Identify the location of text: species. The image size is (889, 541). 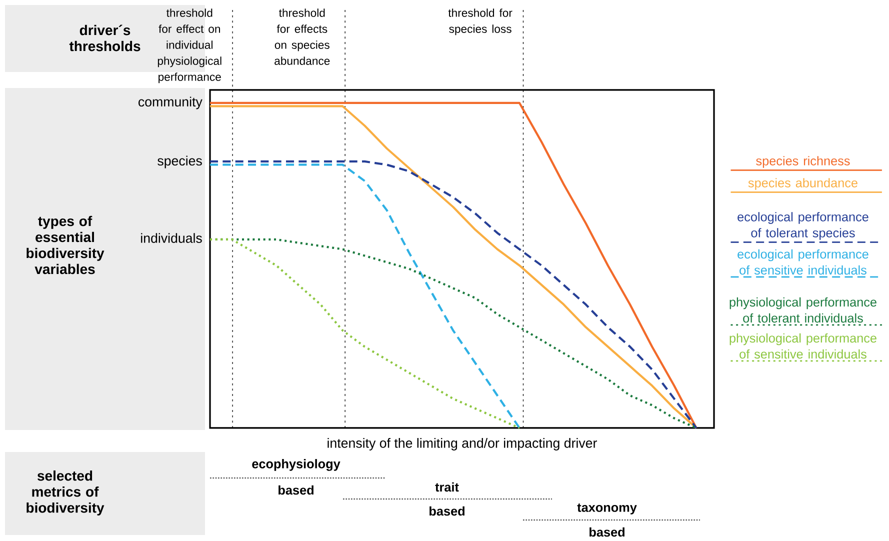
(180, 162).